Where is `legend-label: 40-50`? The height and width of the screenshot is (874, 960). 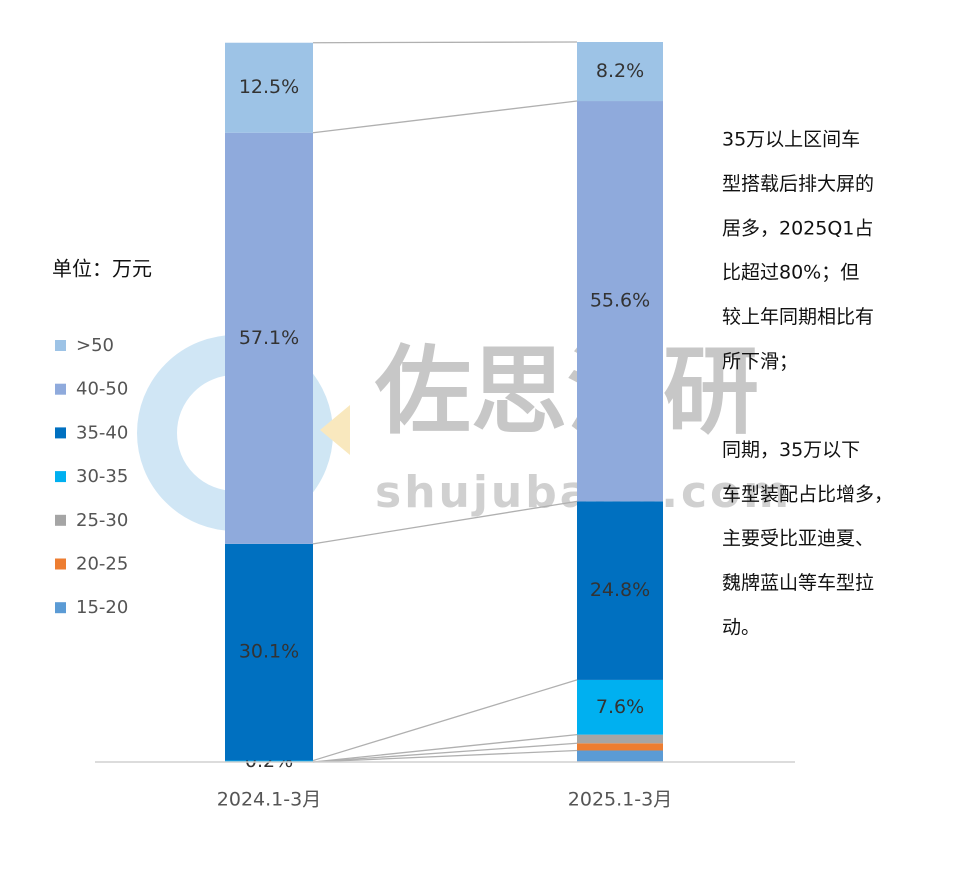
legend-label: 40-50 is located at coordinates (102, 389).